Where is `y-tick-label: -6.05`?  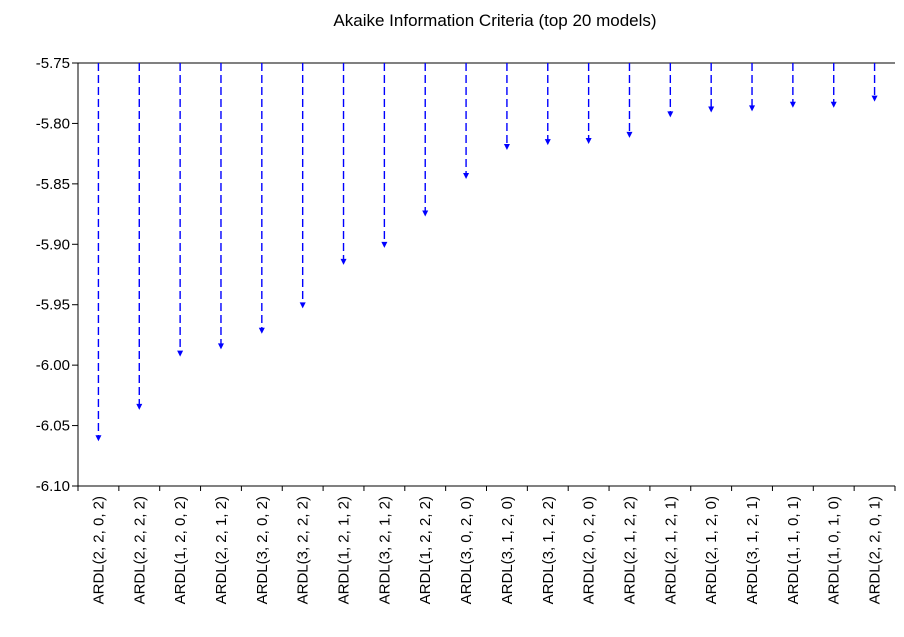 y-tick-label: -6.05 is located at coordinates (53, 426).